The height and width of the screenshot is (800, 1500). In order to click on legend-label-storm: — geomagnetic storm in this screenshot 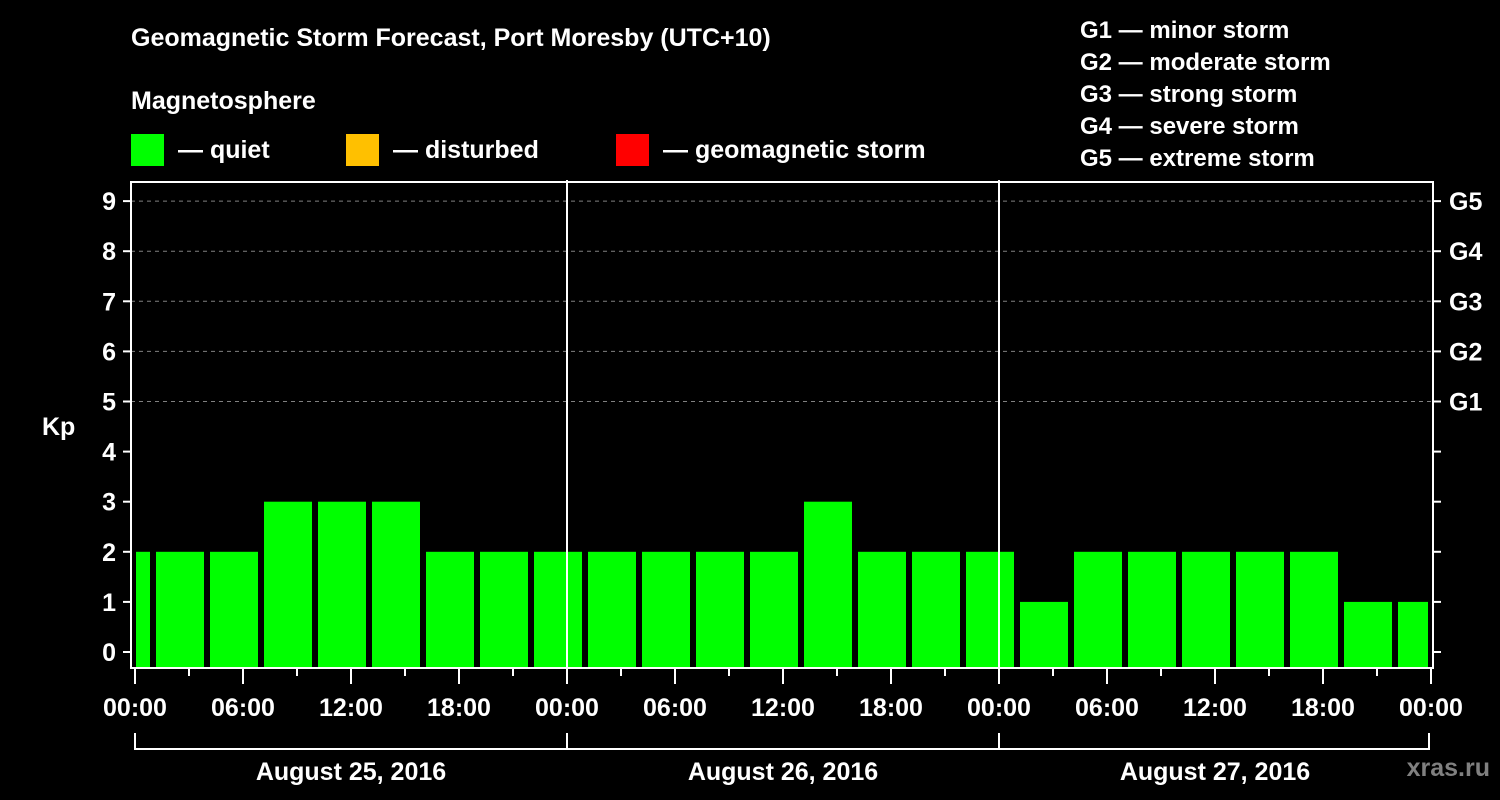, I will do `click(794, 149)`.